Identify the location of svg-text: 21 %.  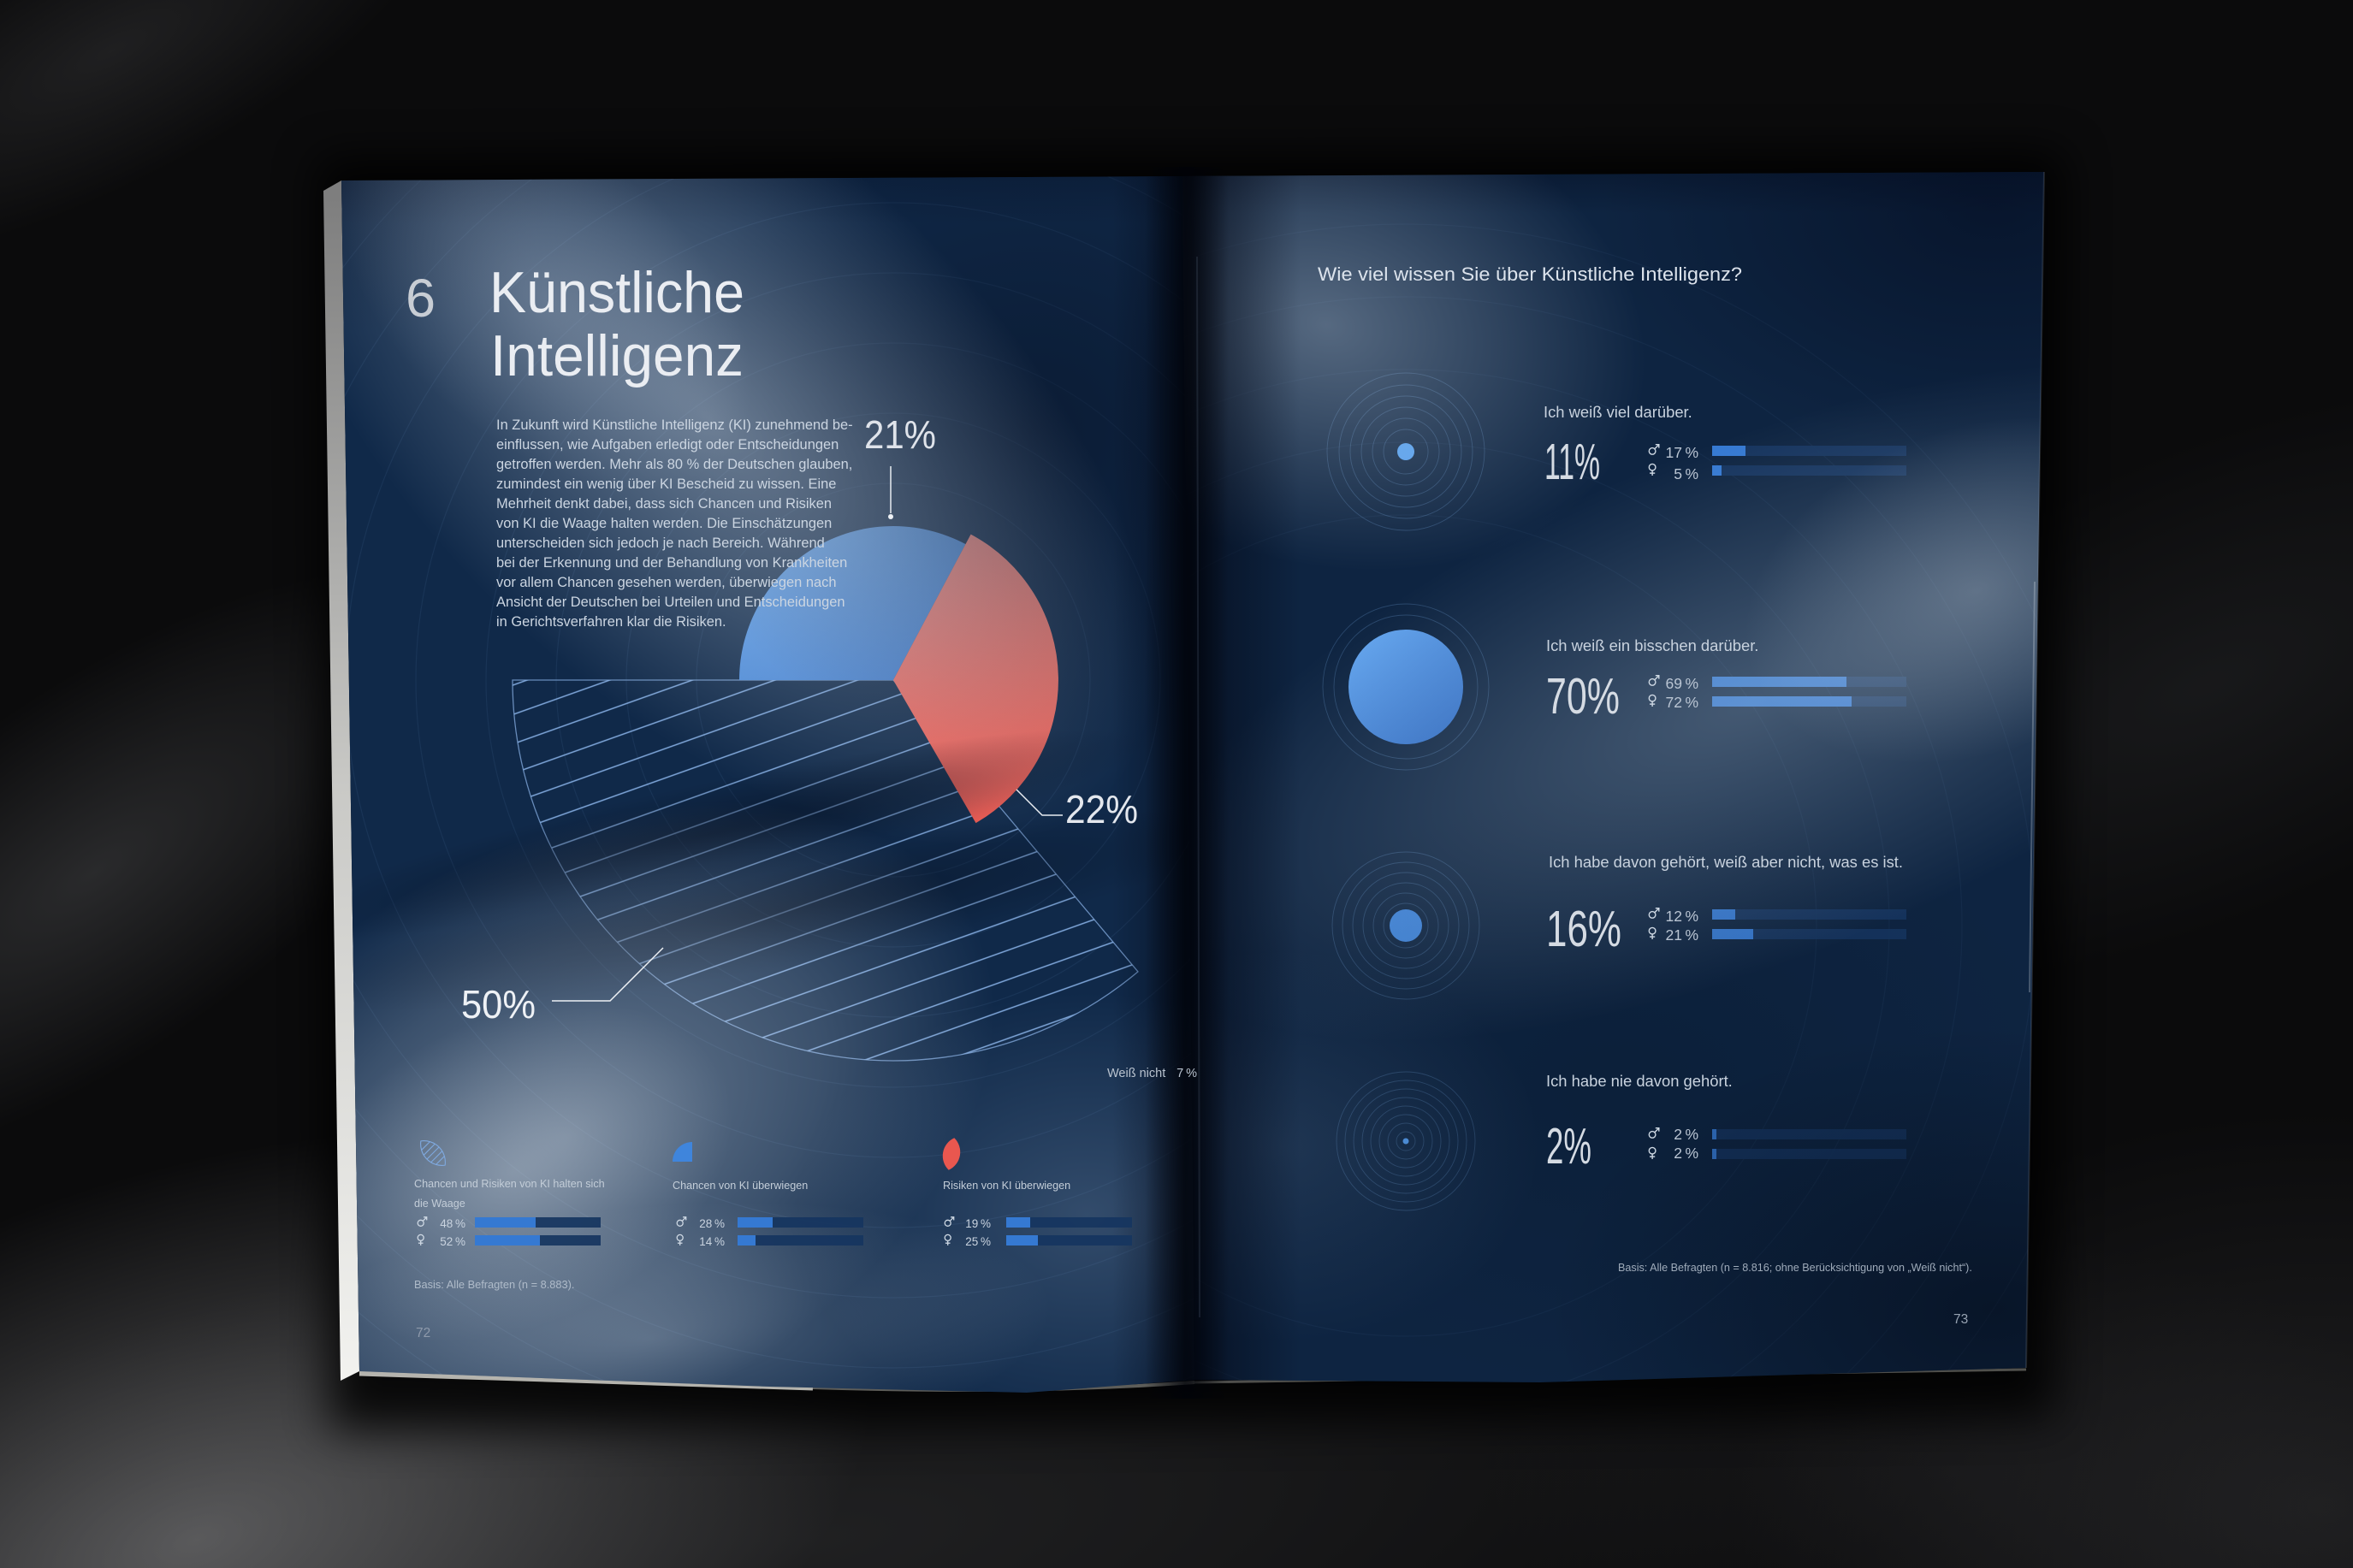
(1682, 935).